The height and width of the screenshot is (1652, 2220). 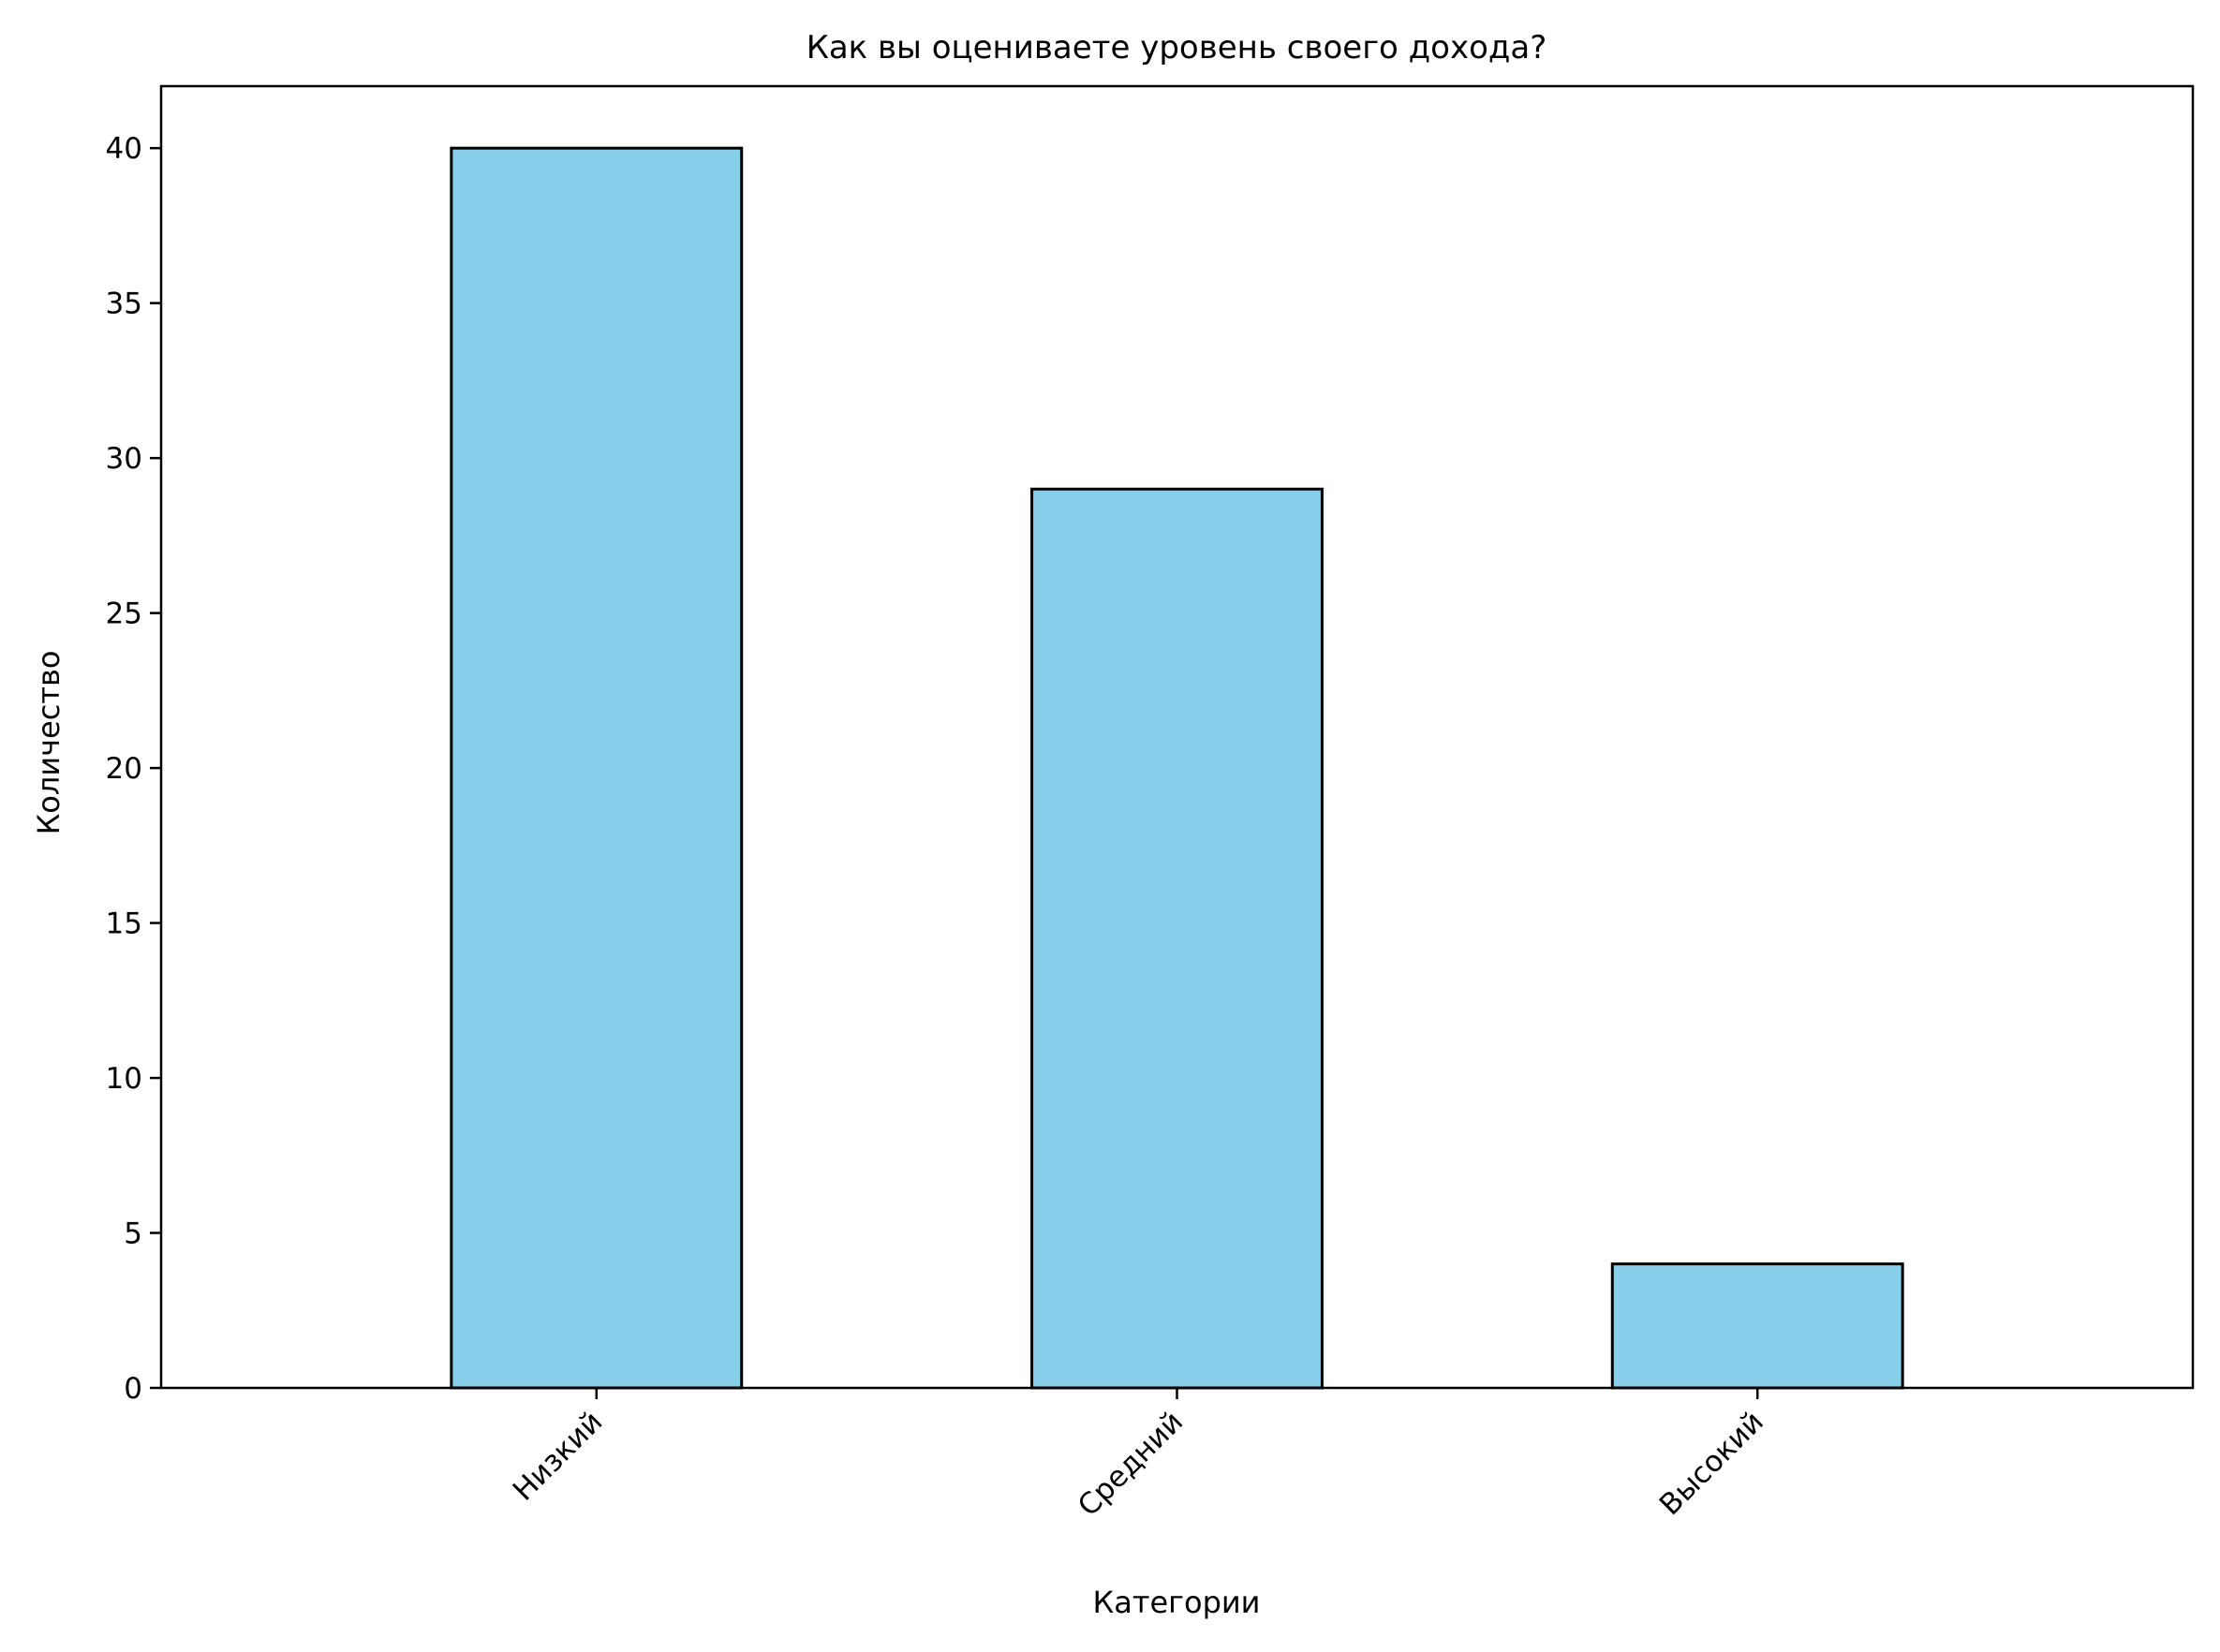 I want to click on y-tick-label: 0, so click(x=133, y=1389).